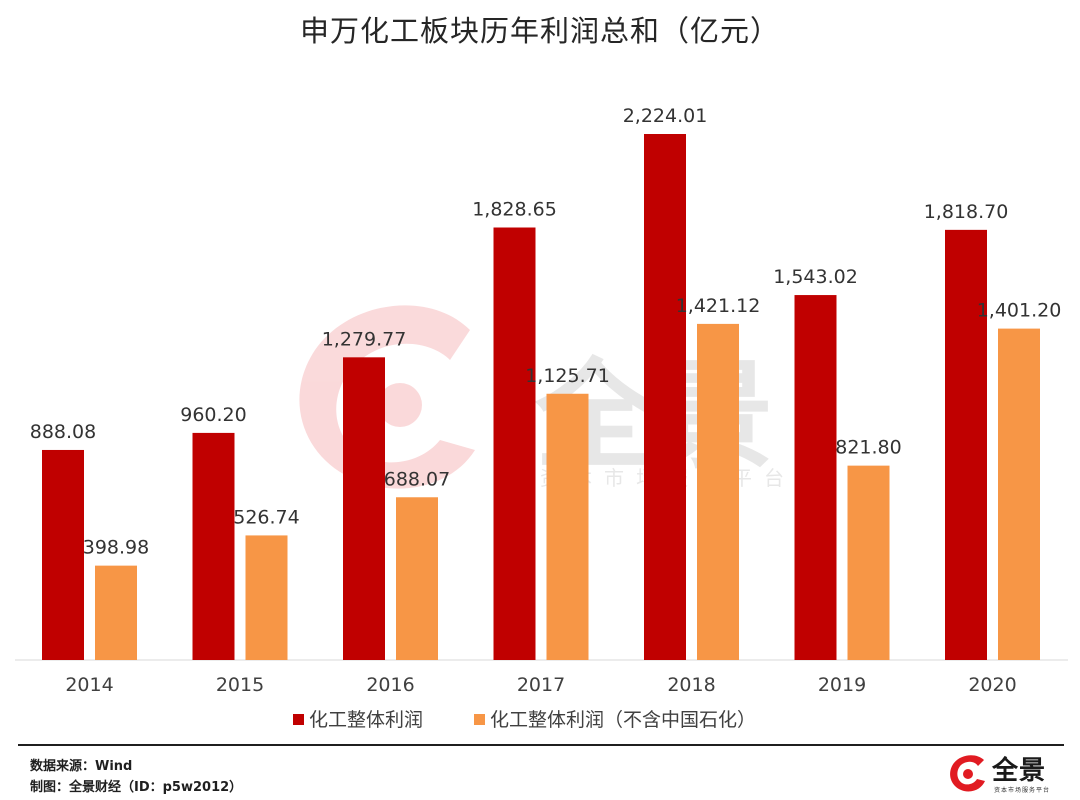 Image resolution: width=1080 pixels, height=800 pixels. I want to click on data-label: 688.07, so click(417, 479).